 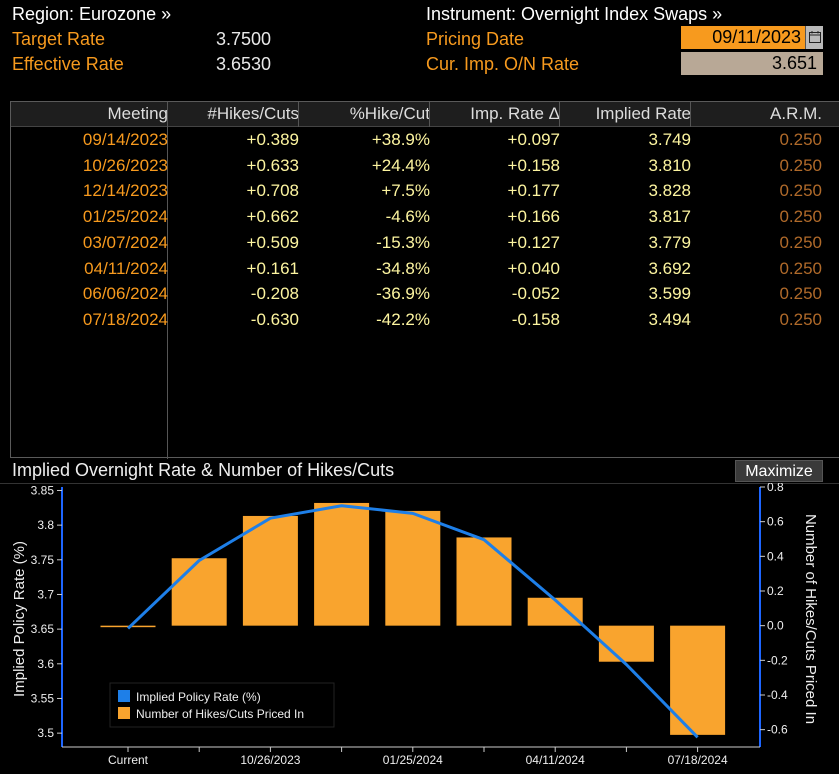 What do you see at coordinates (220, 714) in the screenshot?
I see `legend-label-bar: Number of Hikes/Cuts Priced In` at bounding box center [220, 714].